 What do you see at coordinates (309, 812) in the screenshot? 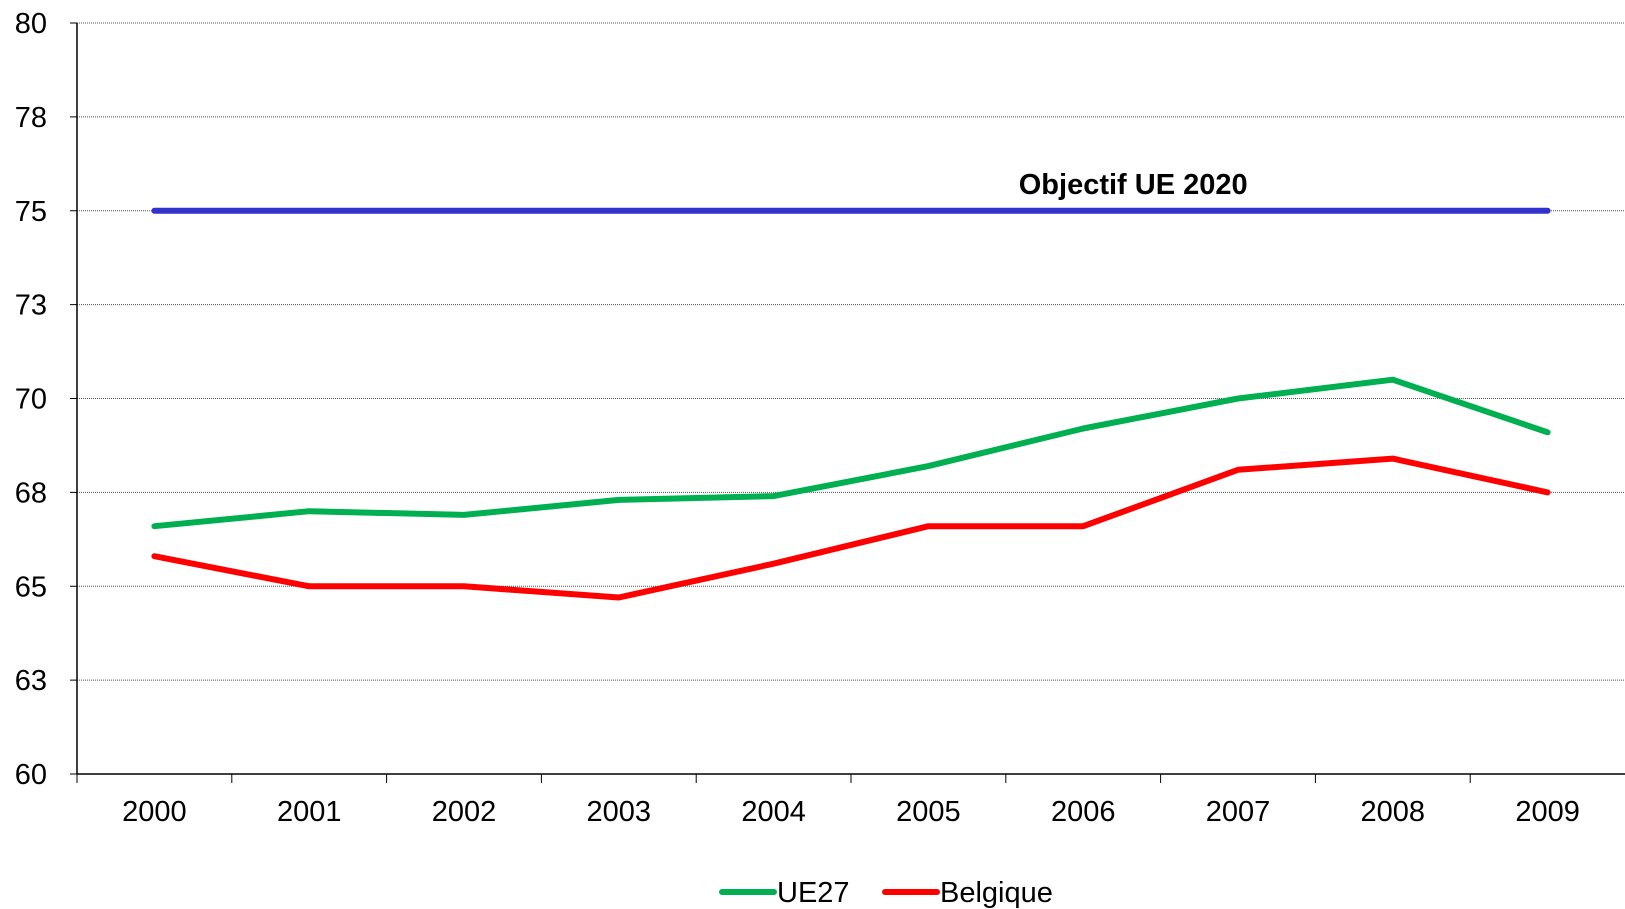
I see `x-tick-label: 2001` at bounding box center [309, 812].